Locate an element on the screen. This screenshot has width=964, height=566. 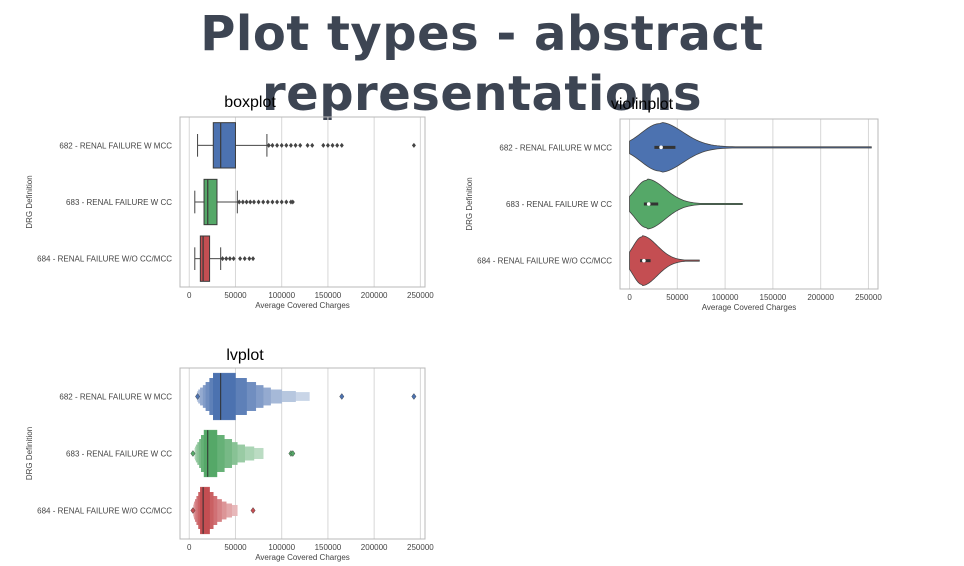
plot-title: violinplot is located at coordinates (642, 104).